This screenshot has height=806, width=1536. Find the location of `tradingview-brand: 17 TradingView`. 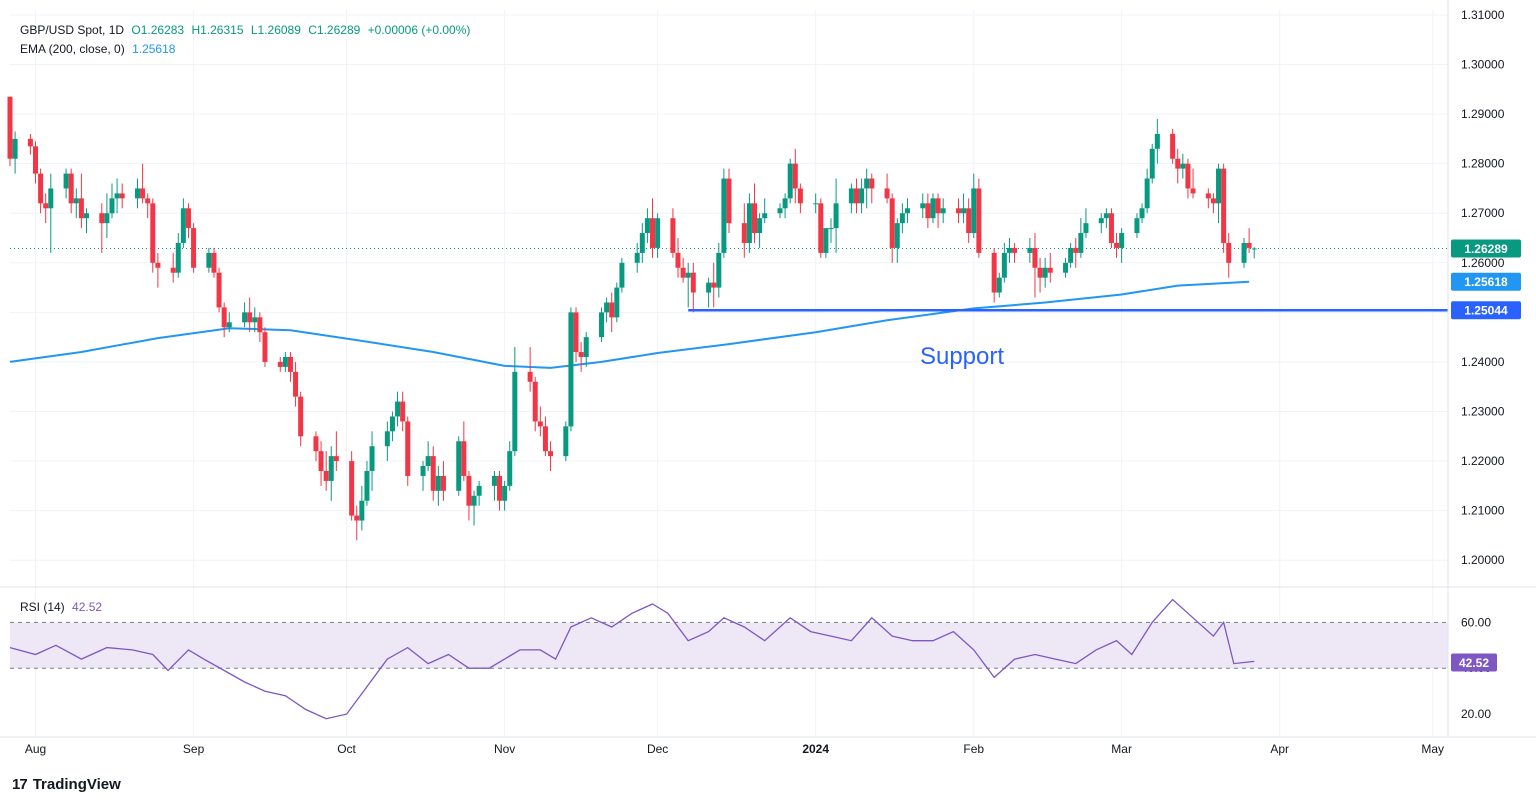

tradingview-brand: 17 TradingView is located at coordinates (66, 784).